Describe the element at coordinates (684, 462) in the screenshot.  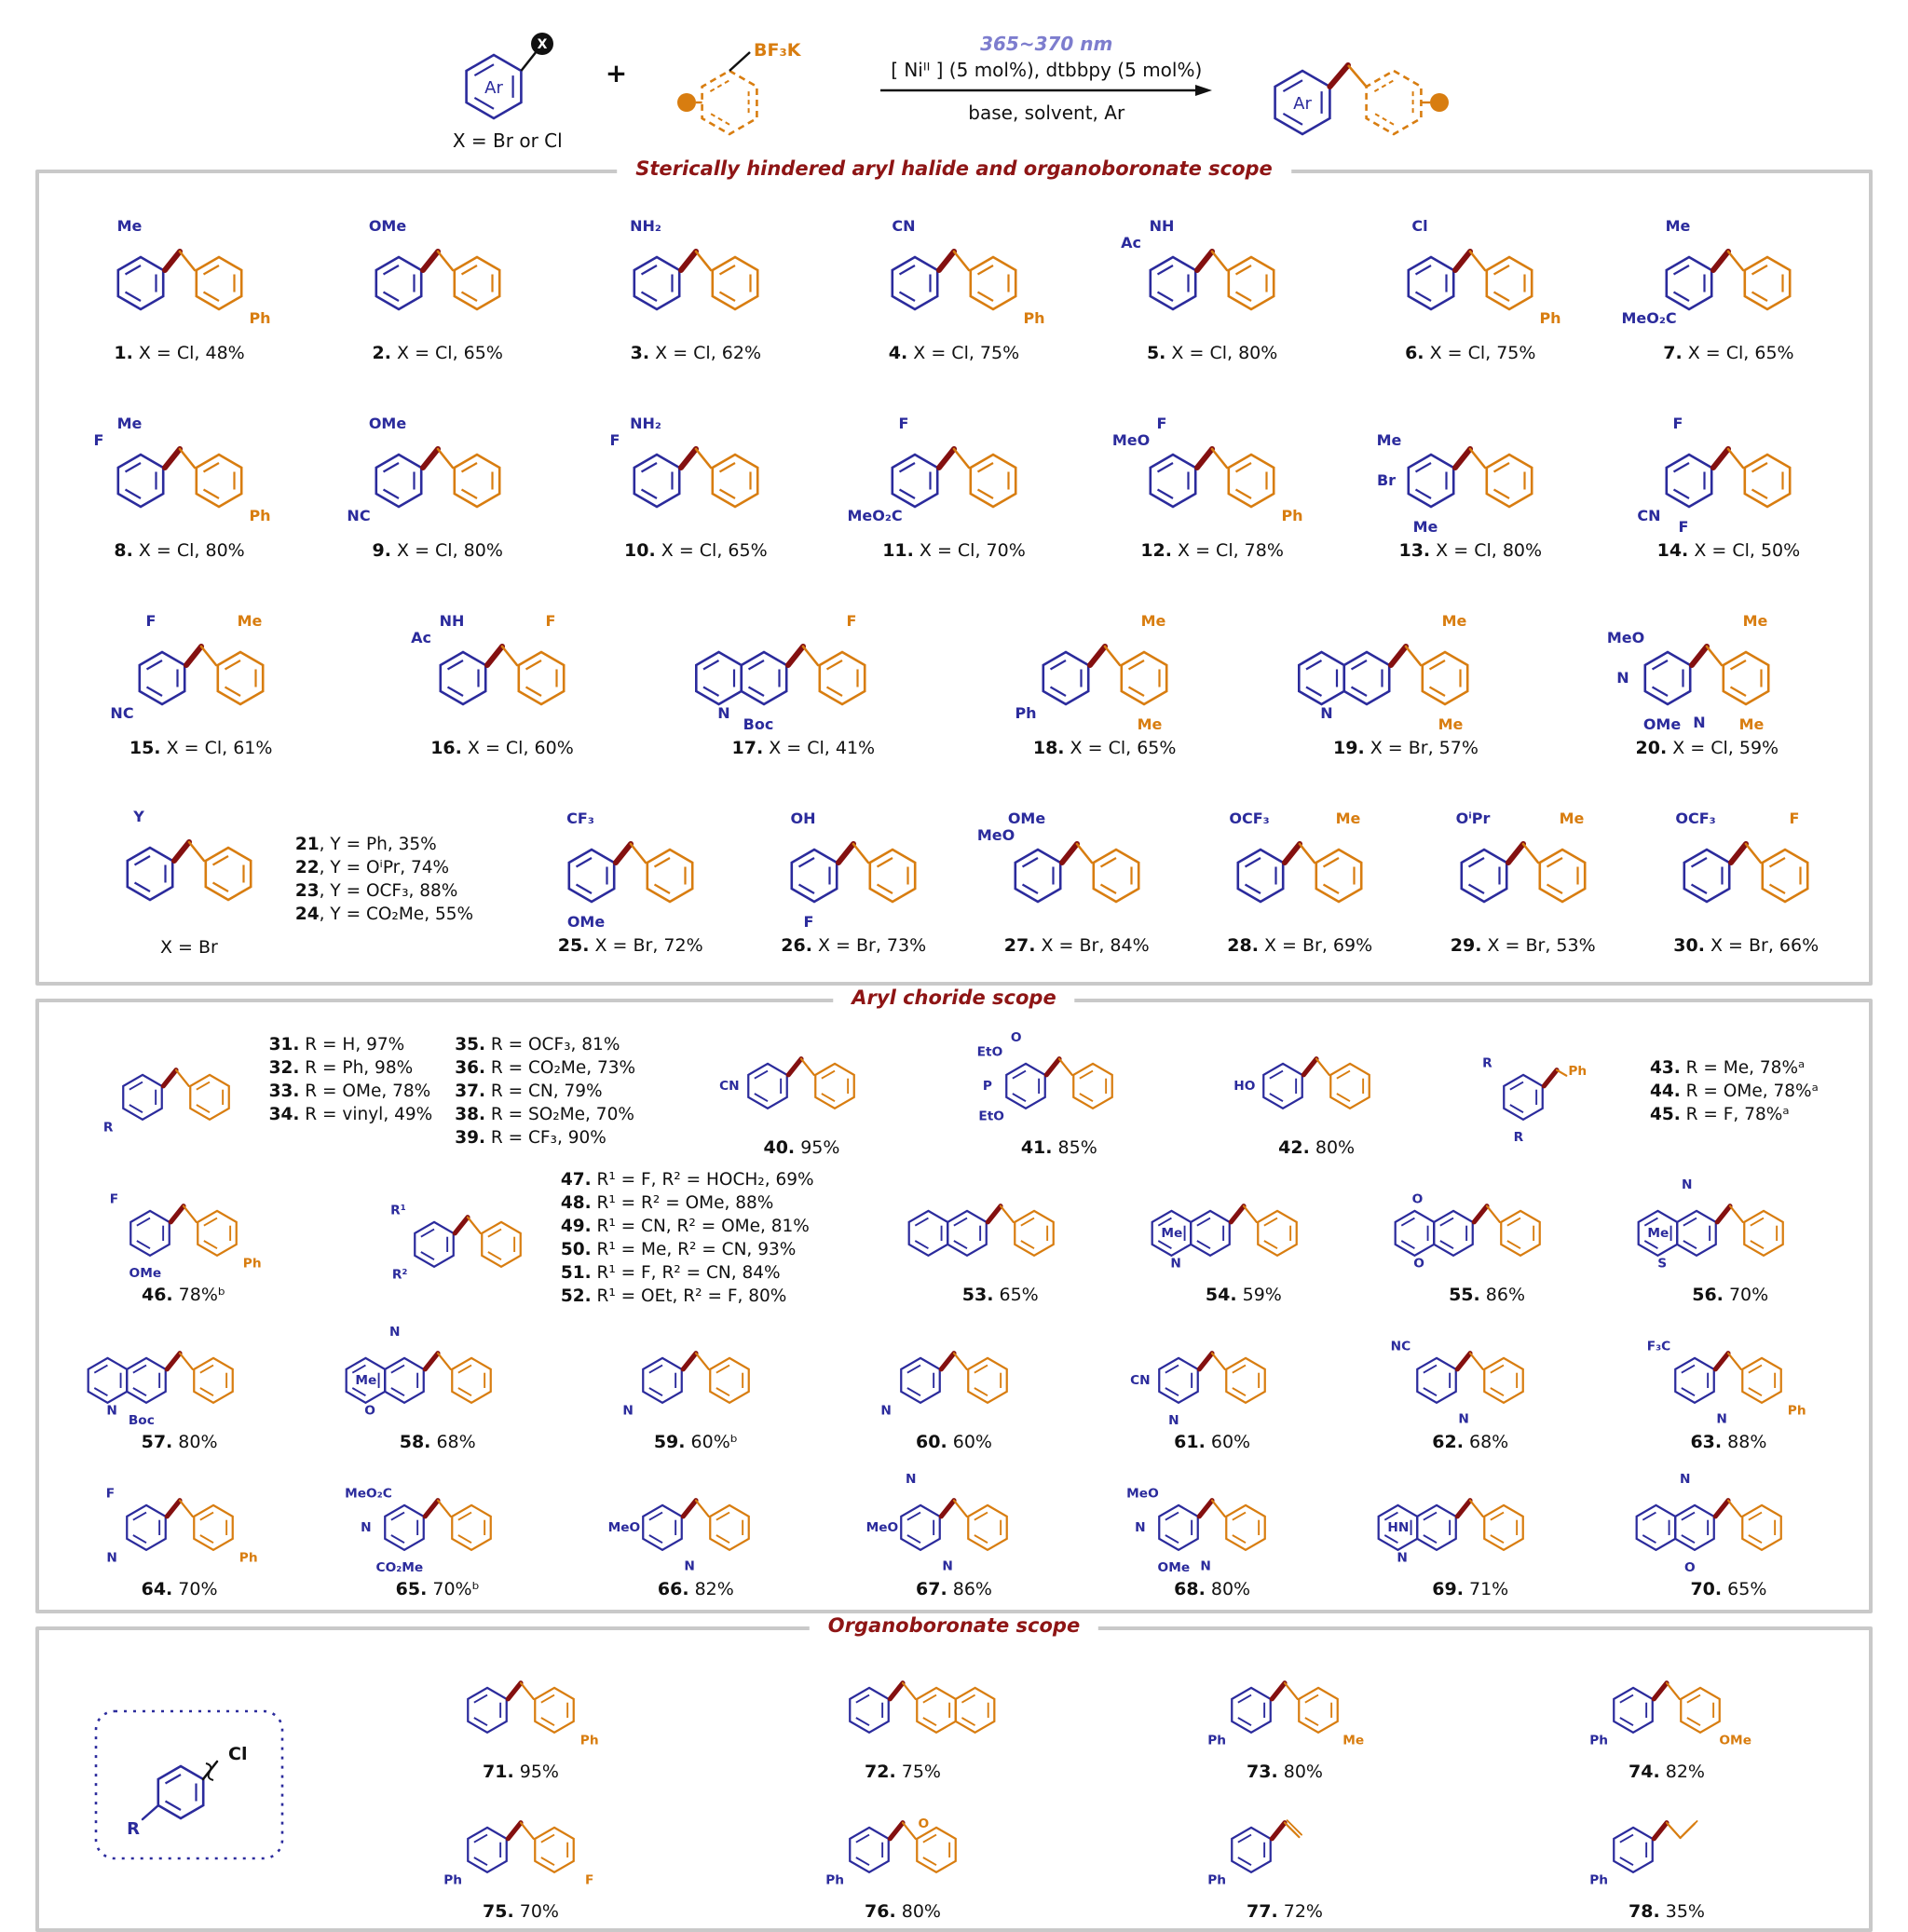
I see `compound-structure: NH₂ F` at that location.